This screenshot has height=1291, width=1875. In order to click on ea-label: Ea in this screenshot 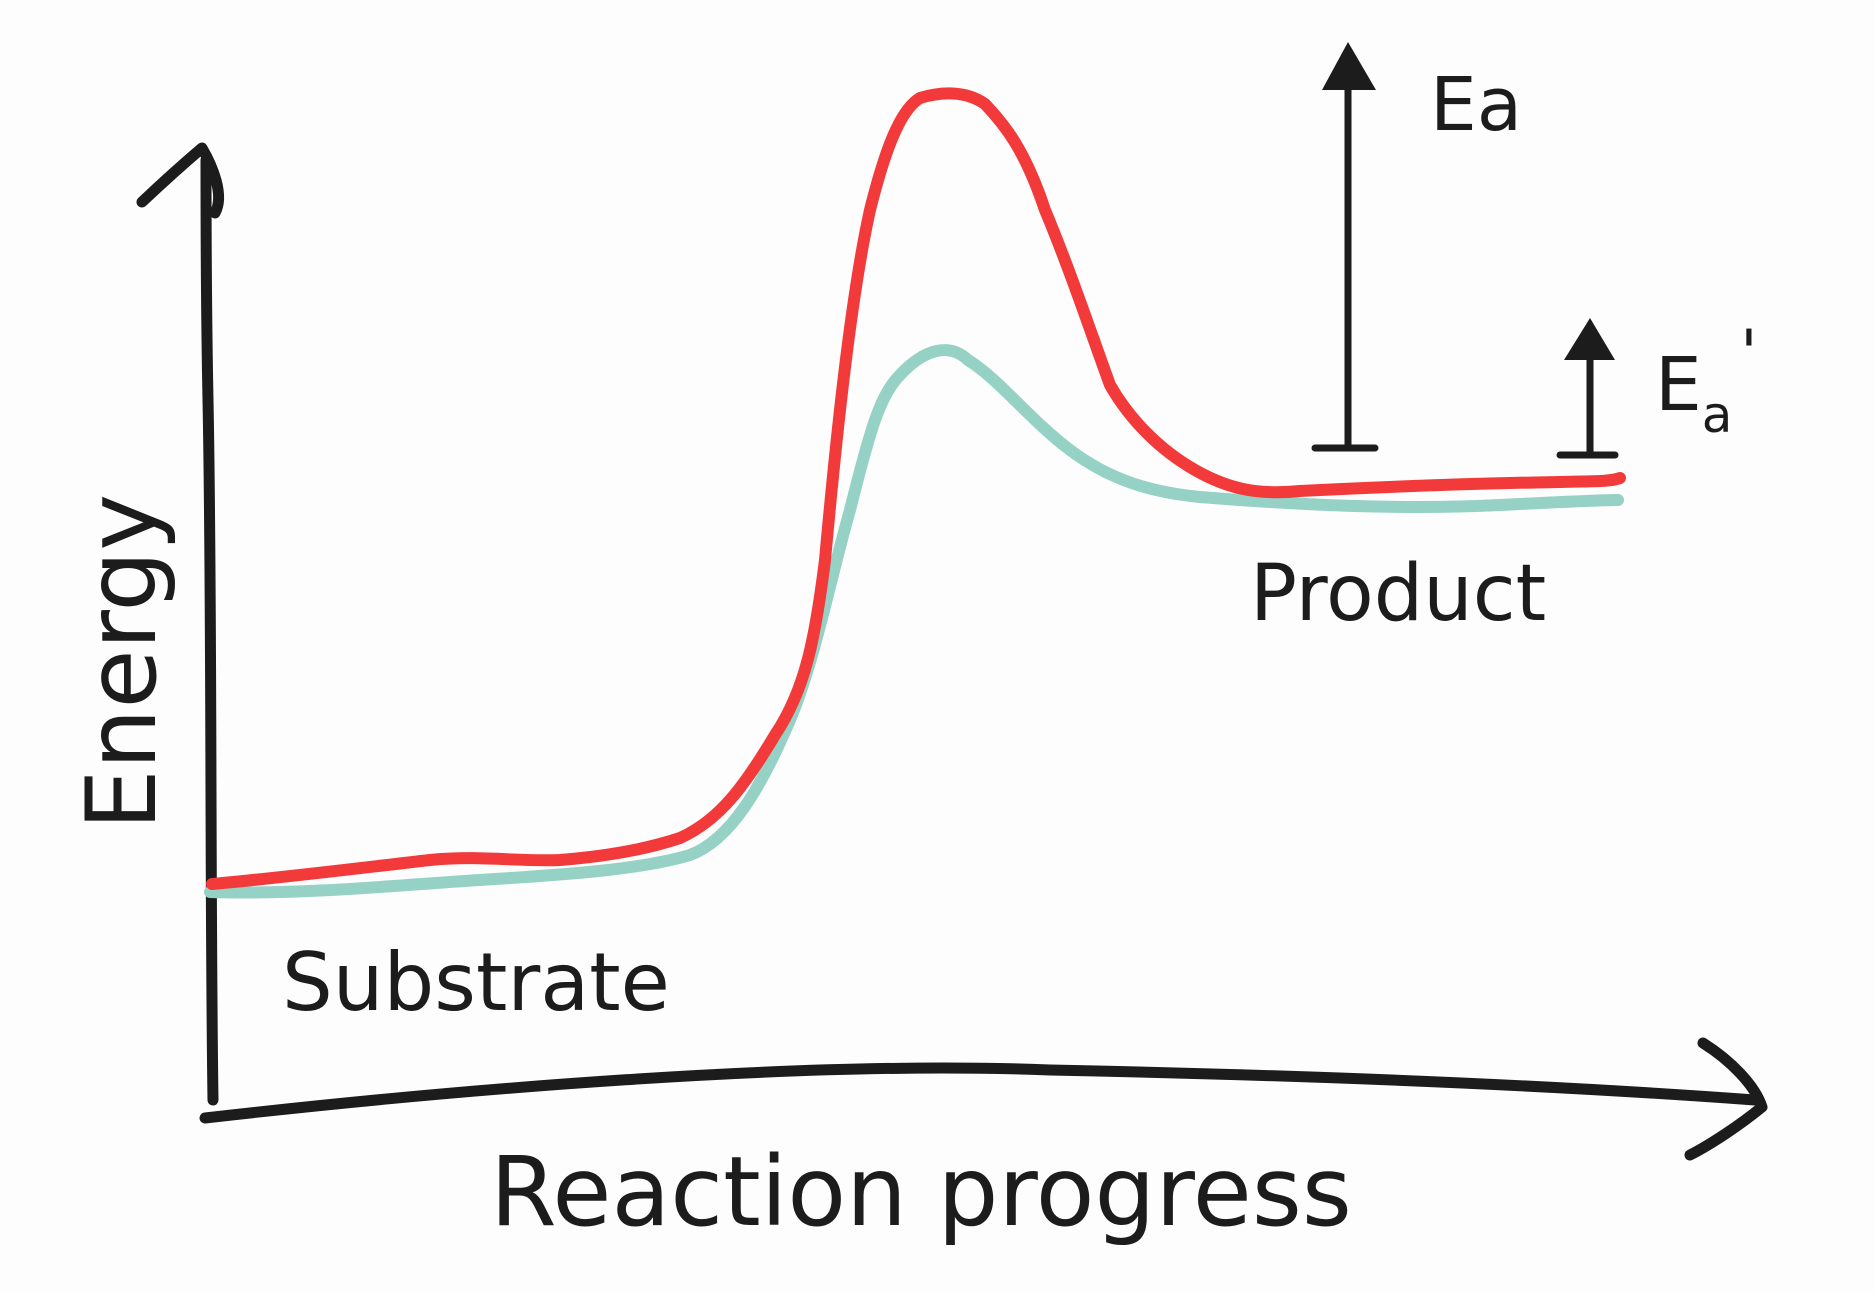, I will do `click(1476, 105)`.